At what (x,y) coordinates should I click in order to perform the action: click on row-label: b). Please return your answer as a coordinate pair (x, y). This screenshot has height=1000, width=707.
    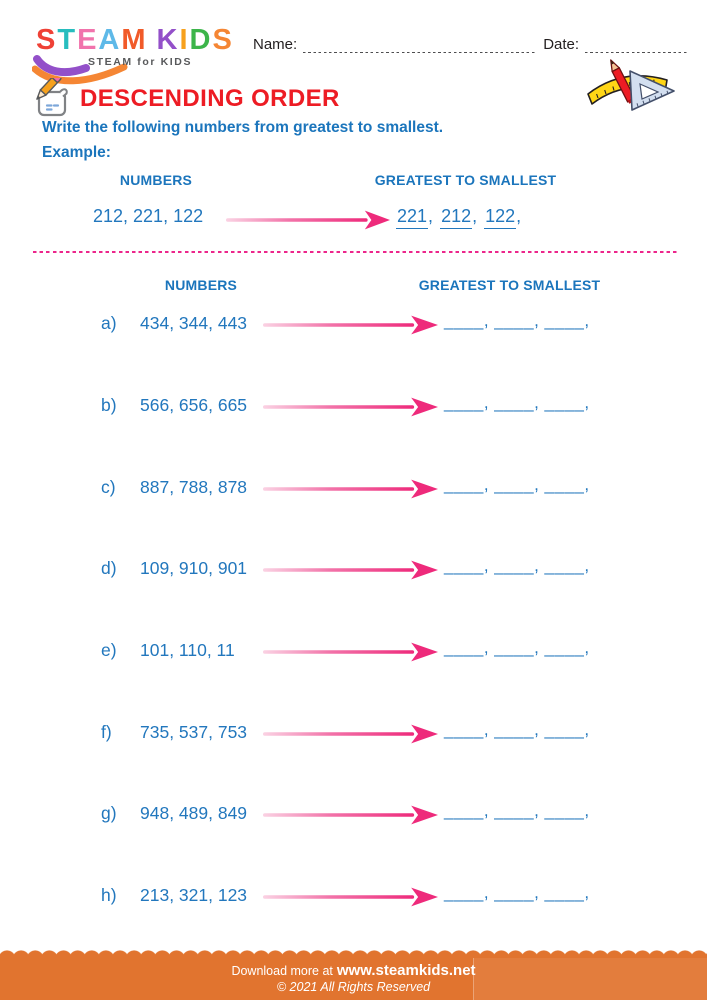
    Looking at the image, I should click on (109, 405).